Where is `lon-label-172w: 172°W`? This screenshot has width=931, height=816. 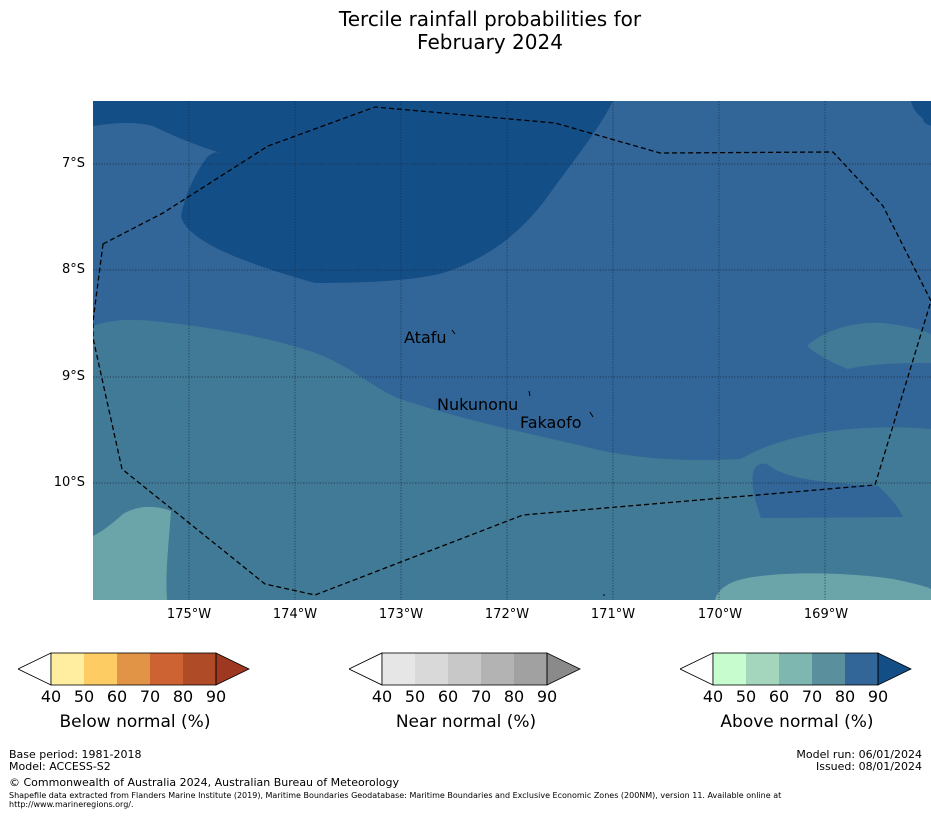
lon-label-172w: 172°W is located at coordinates (507, 614).